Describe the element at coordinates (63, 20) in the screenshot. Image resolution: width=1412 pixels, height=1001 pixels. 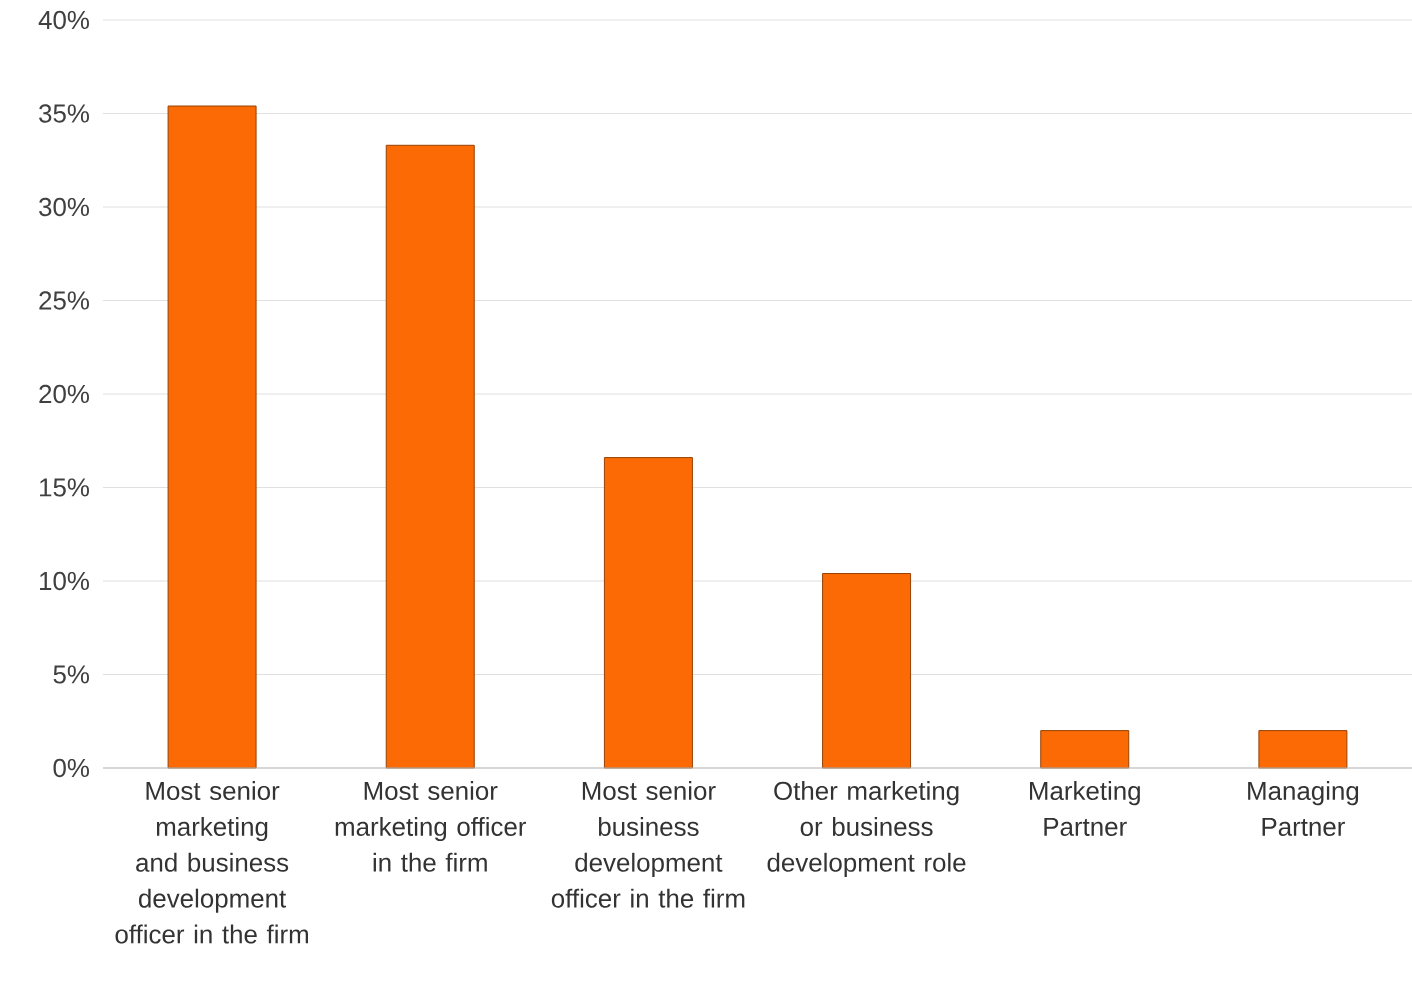
I see `y-tick-label: 40%` at that location.